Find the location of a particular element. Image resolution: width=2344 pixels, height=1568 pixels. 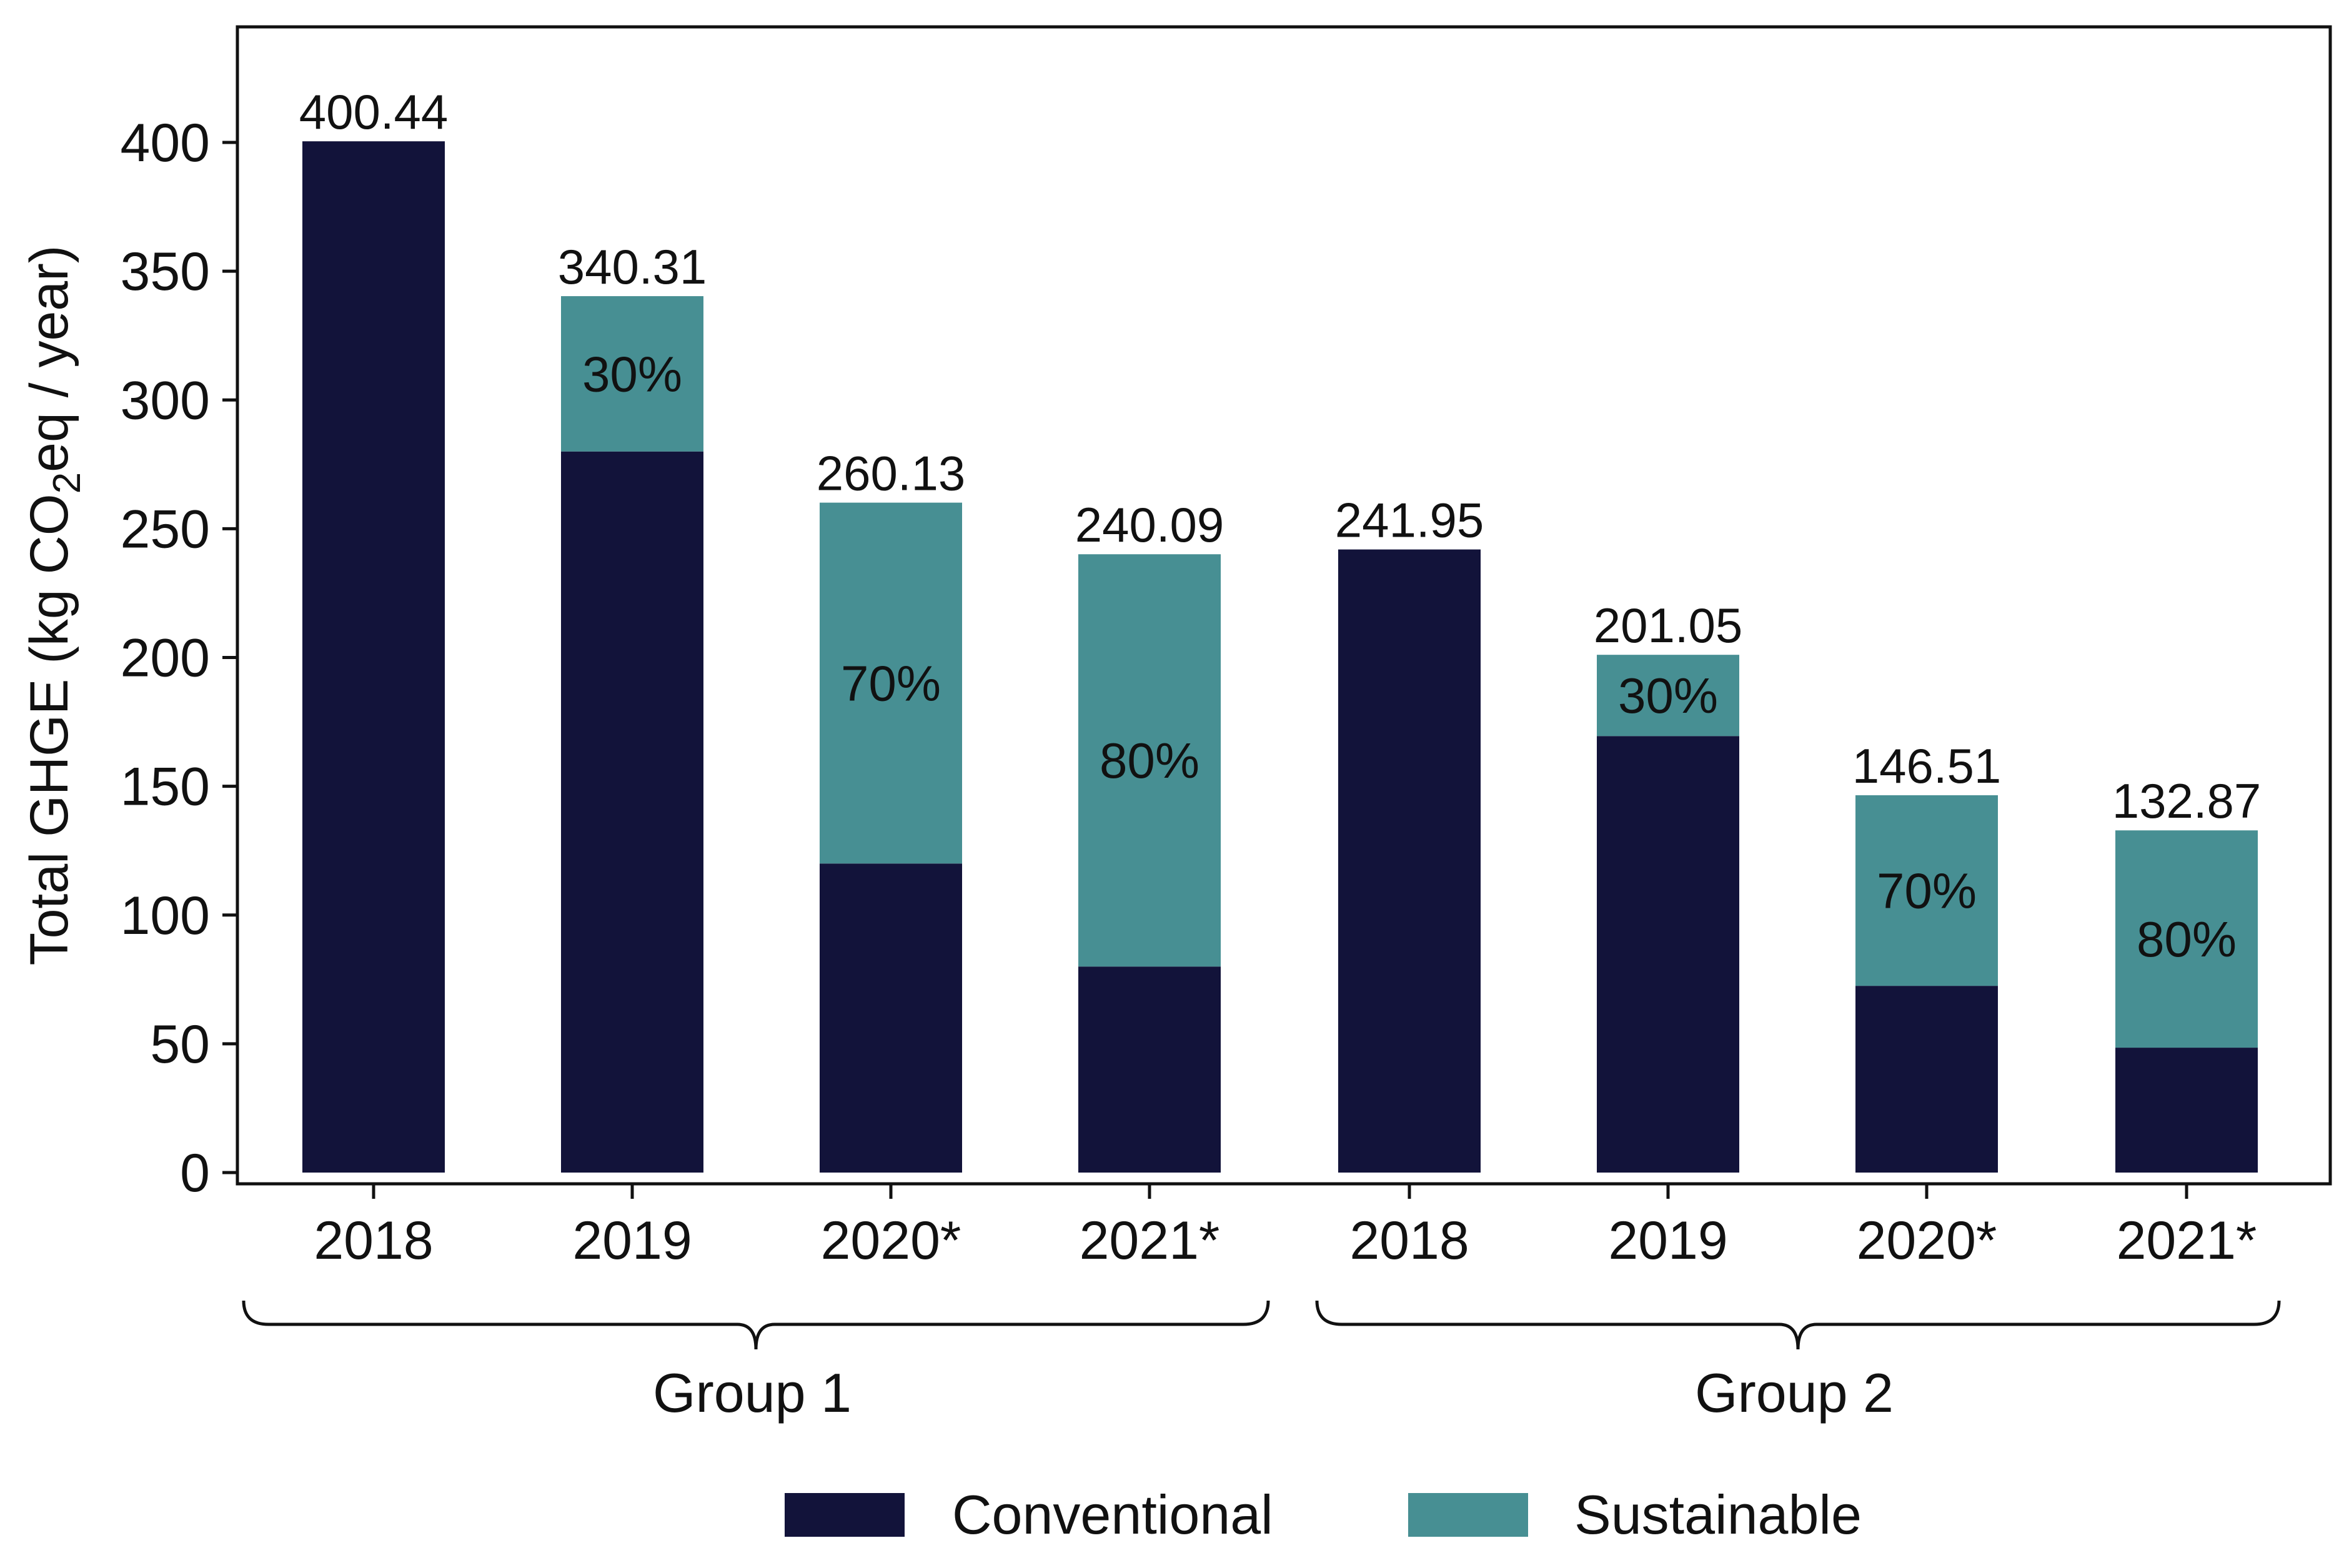

y-axis-title: Total GHGE (kg CO2eq / year) is located at coordinates (54, 606).